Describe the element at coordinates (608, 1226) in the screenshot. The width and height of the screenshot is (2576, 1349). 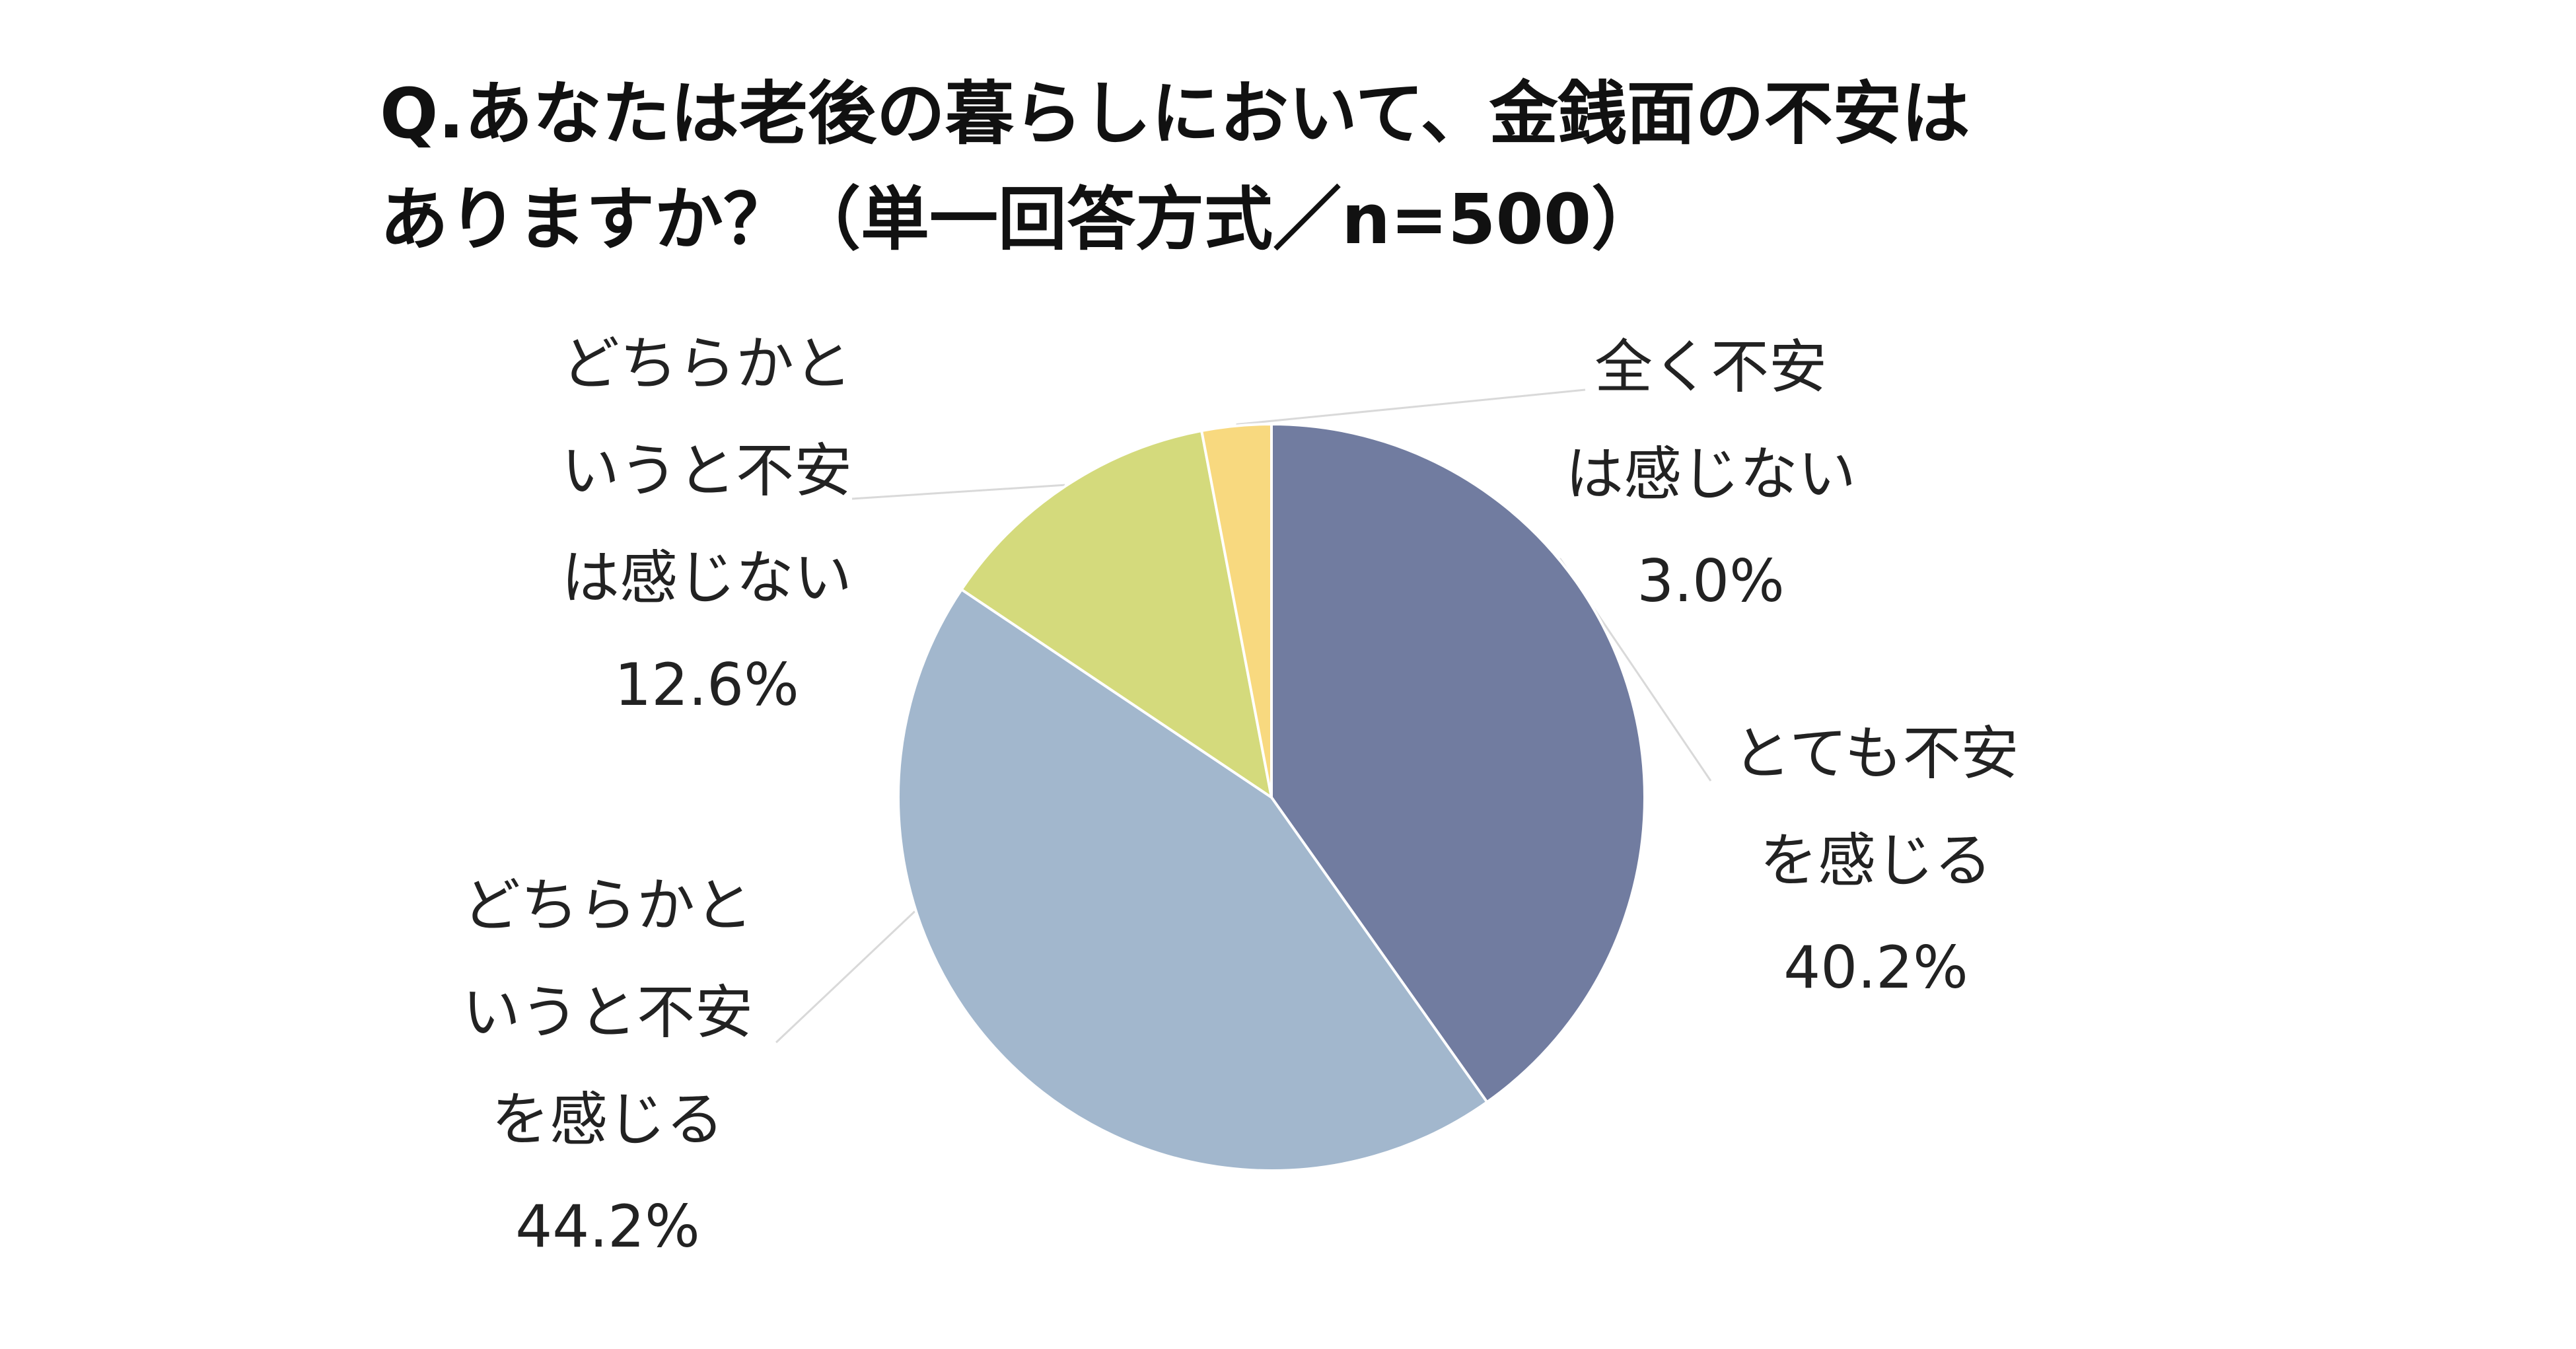
I see `slice-value-label: 44.2%` at that location.